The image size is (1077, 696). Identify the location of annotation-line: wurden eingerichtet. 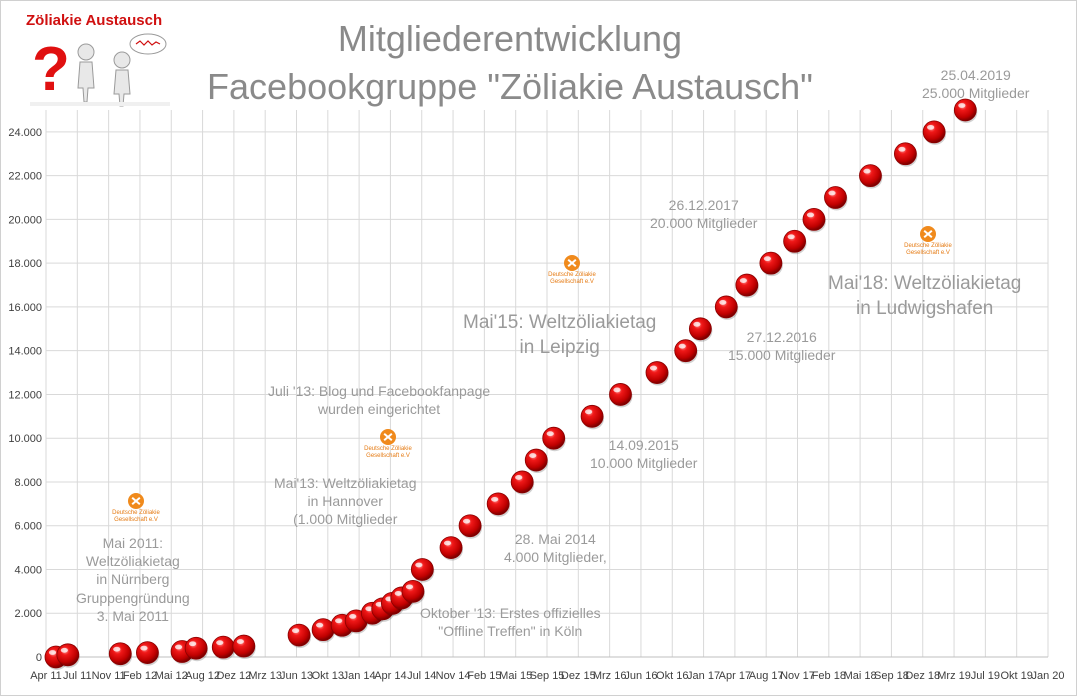
(379, 409).